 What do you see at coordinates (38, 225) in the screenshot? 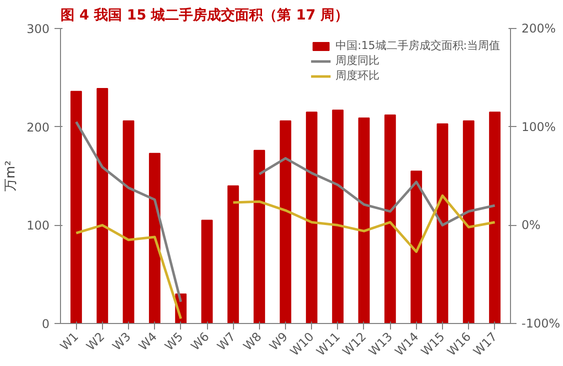
I see `y-tick-label: 100` at bounding box center [38, 225].